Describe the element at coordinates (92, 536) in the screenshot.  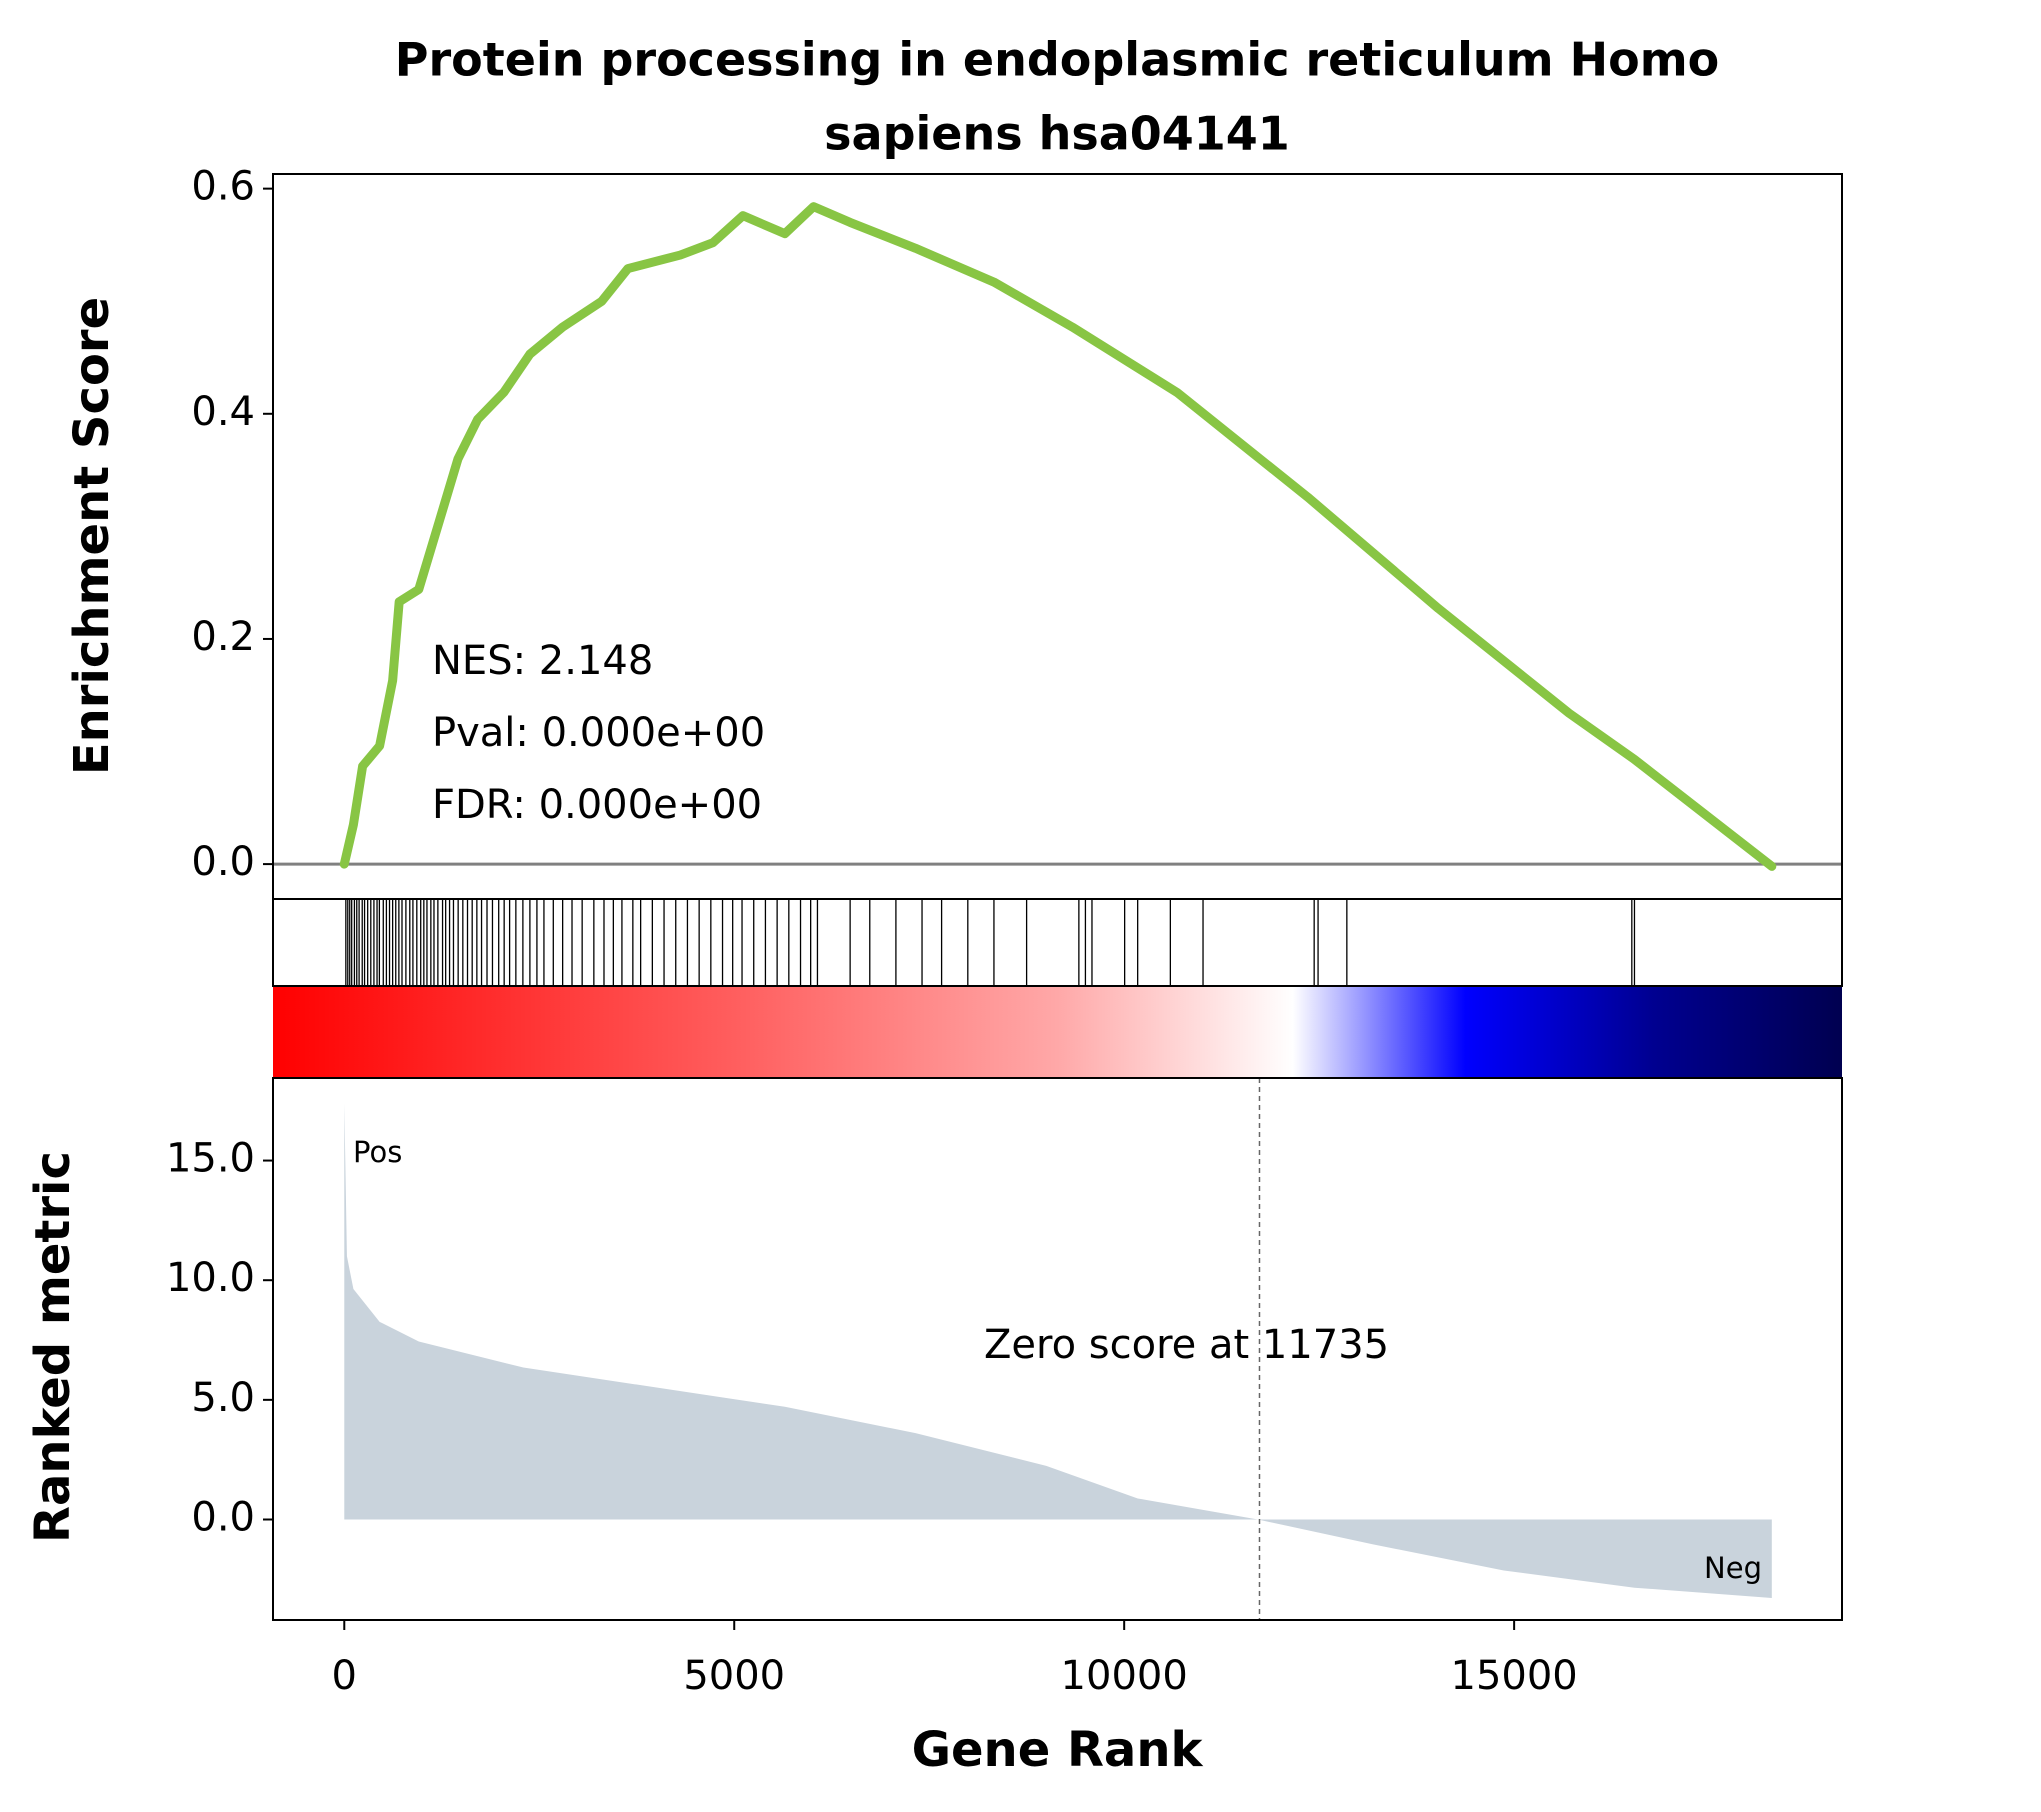
I see `y-axis-label: Enrichment Score` at that location.